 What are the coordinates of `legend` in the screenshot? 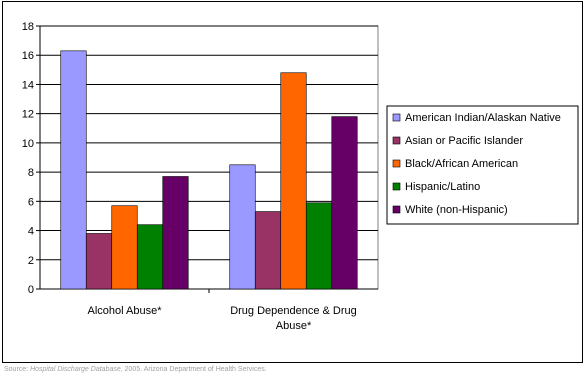 It's located at (482, 165).